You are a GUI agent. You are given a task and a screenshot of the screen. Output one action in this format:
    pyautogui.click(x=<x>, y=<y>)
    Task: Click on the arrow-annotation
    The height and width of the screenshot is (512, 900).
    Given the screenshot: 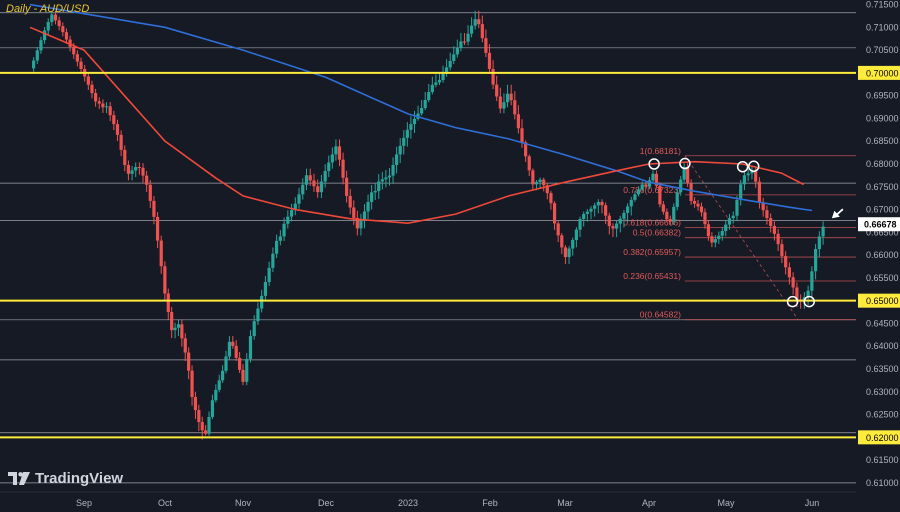 What is the action you would take?
    pyautogui.click(x=837, y=213)
    